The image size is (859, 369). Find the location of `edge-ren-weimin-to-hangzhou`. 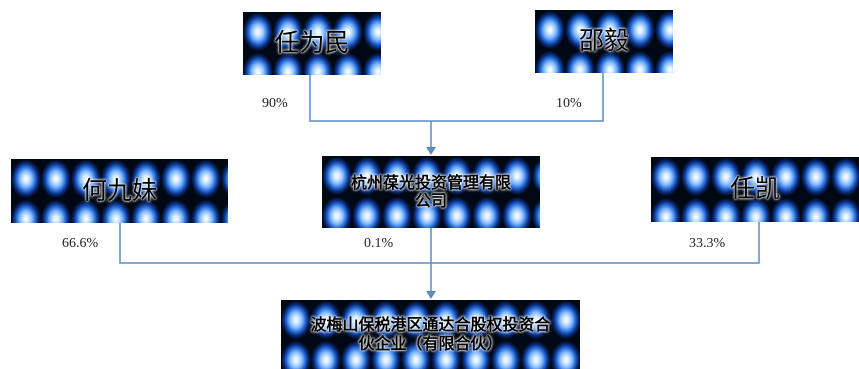

edge-ren-weimin-to-hangzhou is located at coordinates (370, 98).